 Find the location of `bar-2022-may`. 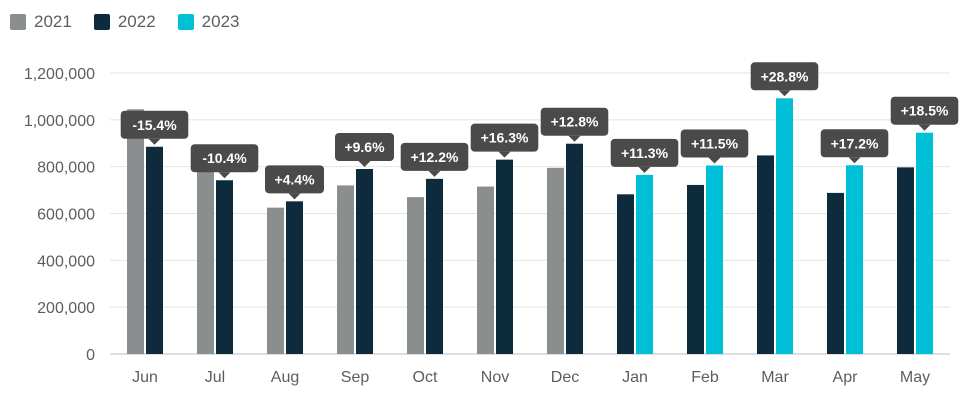

bar-2022-may is located at coordinates (905, 260).